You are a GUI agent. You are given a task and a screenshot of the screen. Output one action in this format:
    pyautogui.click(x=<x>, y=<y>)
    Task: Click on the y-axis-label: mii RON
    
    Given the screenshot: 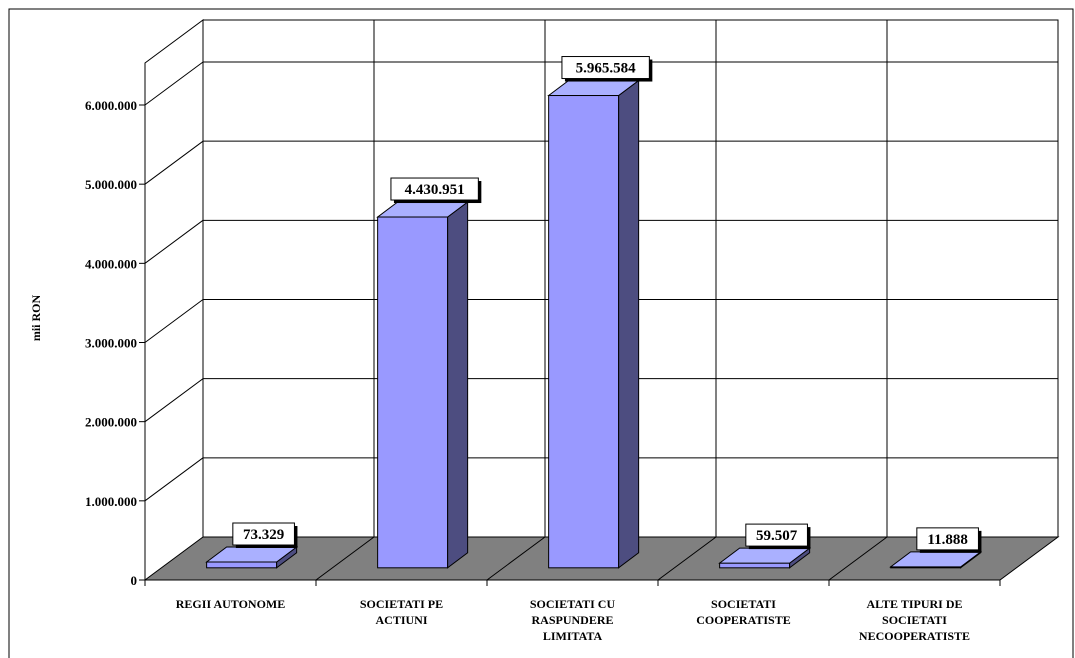 What is the action you would take?
    pyautogui.click(x=36, y=318)
    